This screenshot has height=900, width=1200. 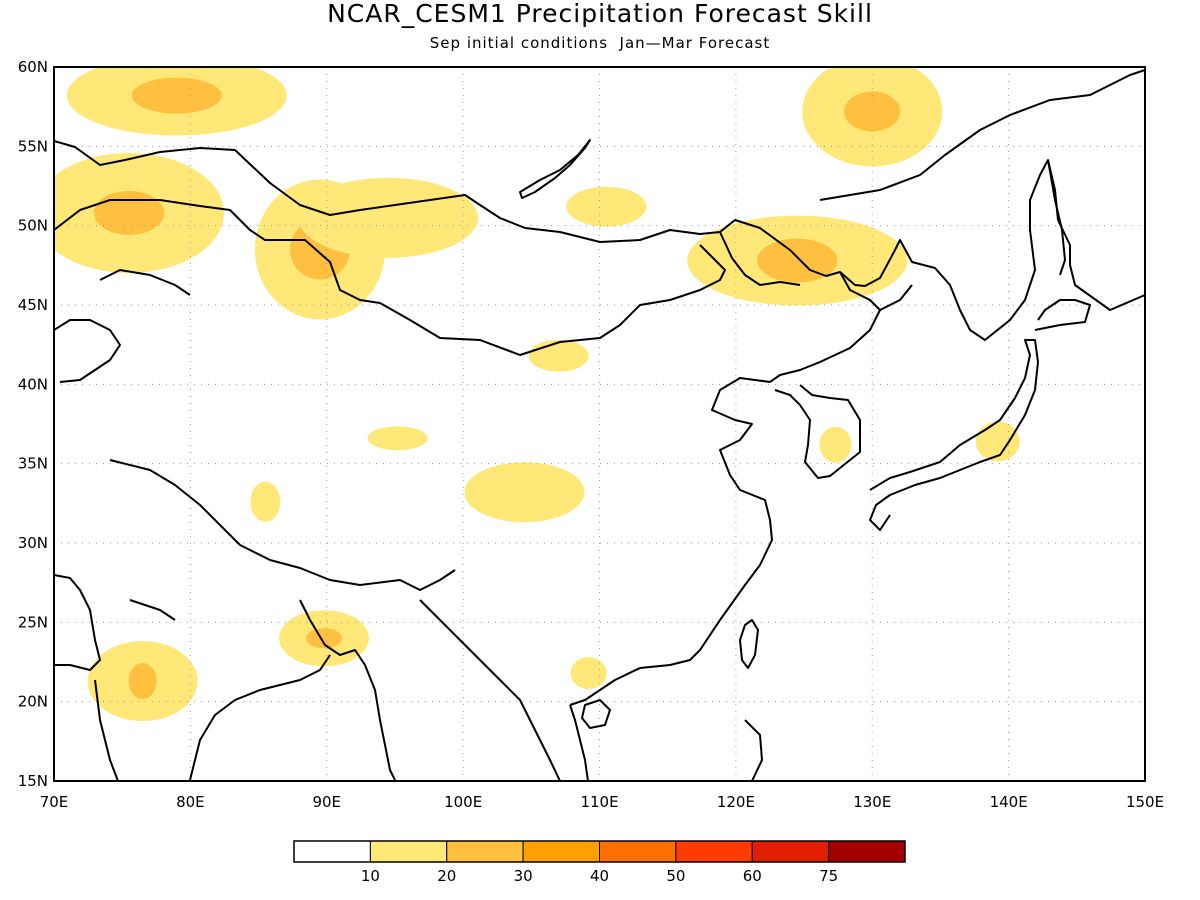 I want to click on legend-label: 50, so click(x=675, y=876).